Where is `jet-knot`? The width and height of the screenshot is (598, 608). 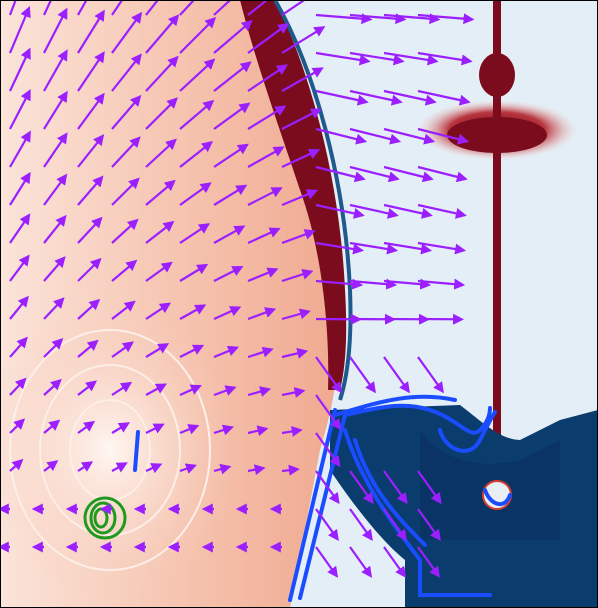 jet-knot is located at coordinates (497, 75).